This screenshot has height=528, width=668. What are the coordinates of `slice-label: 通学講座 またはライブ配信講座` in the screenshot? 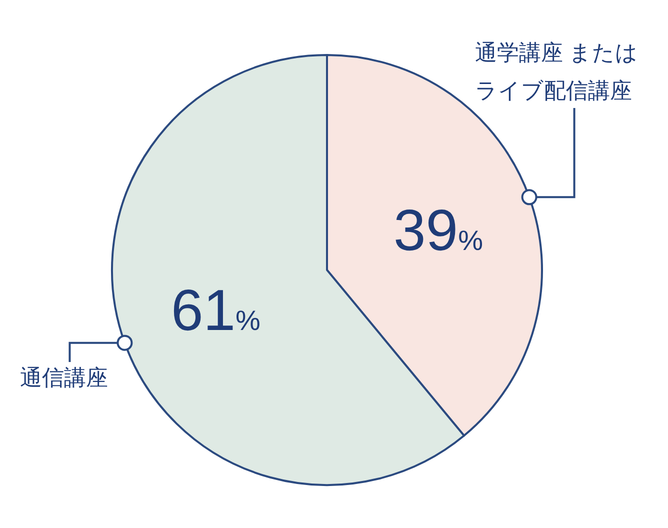 It's located at (556, 71).